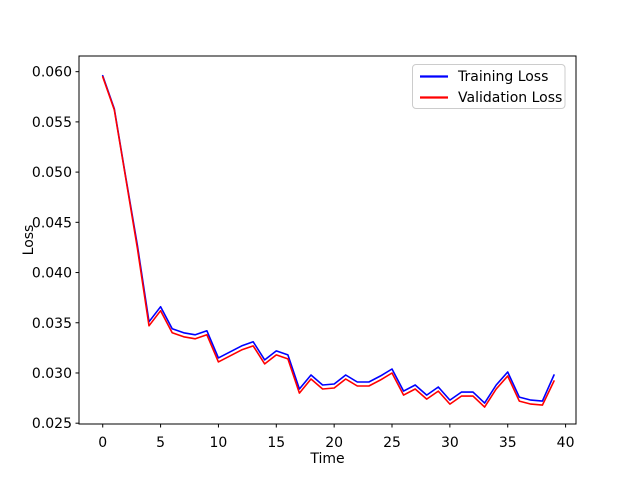 This screenshot has height=478, width=640. Describe the element at coordinates (326, 459) in the screenshot. I see `x-axis-label: Time` at that location.